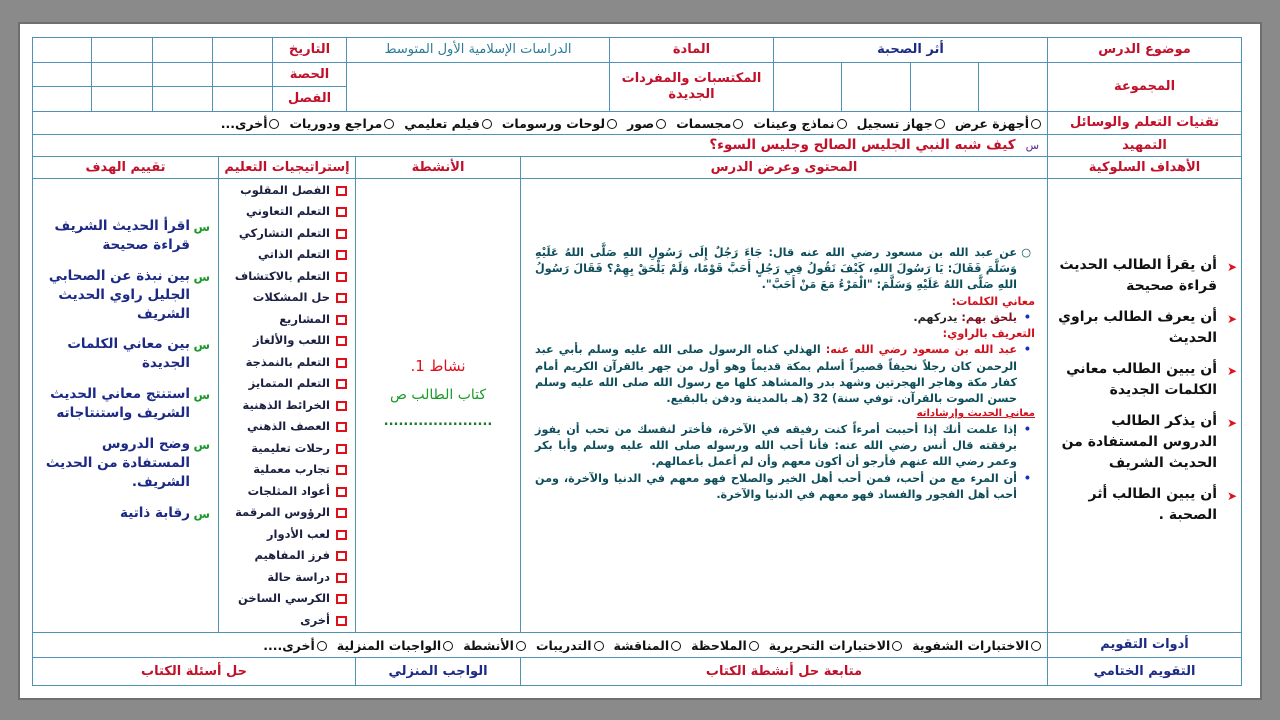 This screenshot has height=720, width=1280. What do you see at coordinates (448, 123) in the screenshot?
I see `aids-option: فيلم تعليمي` at bounding box center [448, 123].